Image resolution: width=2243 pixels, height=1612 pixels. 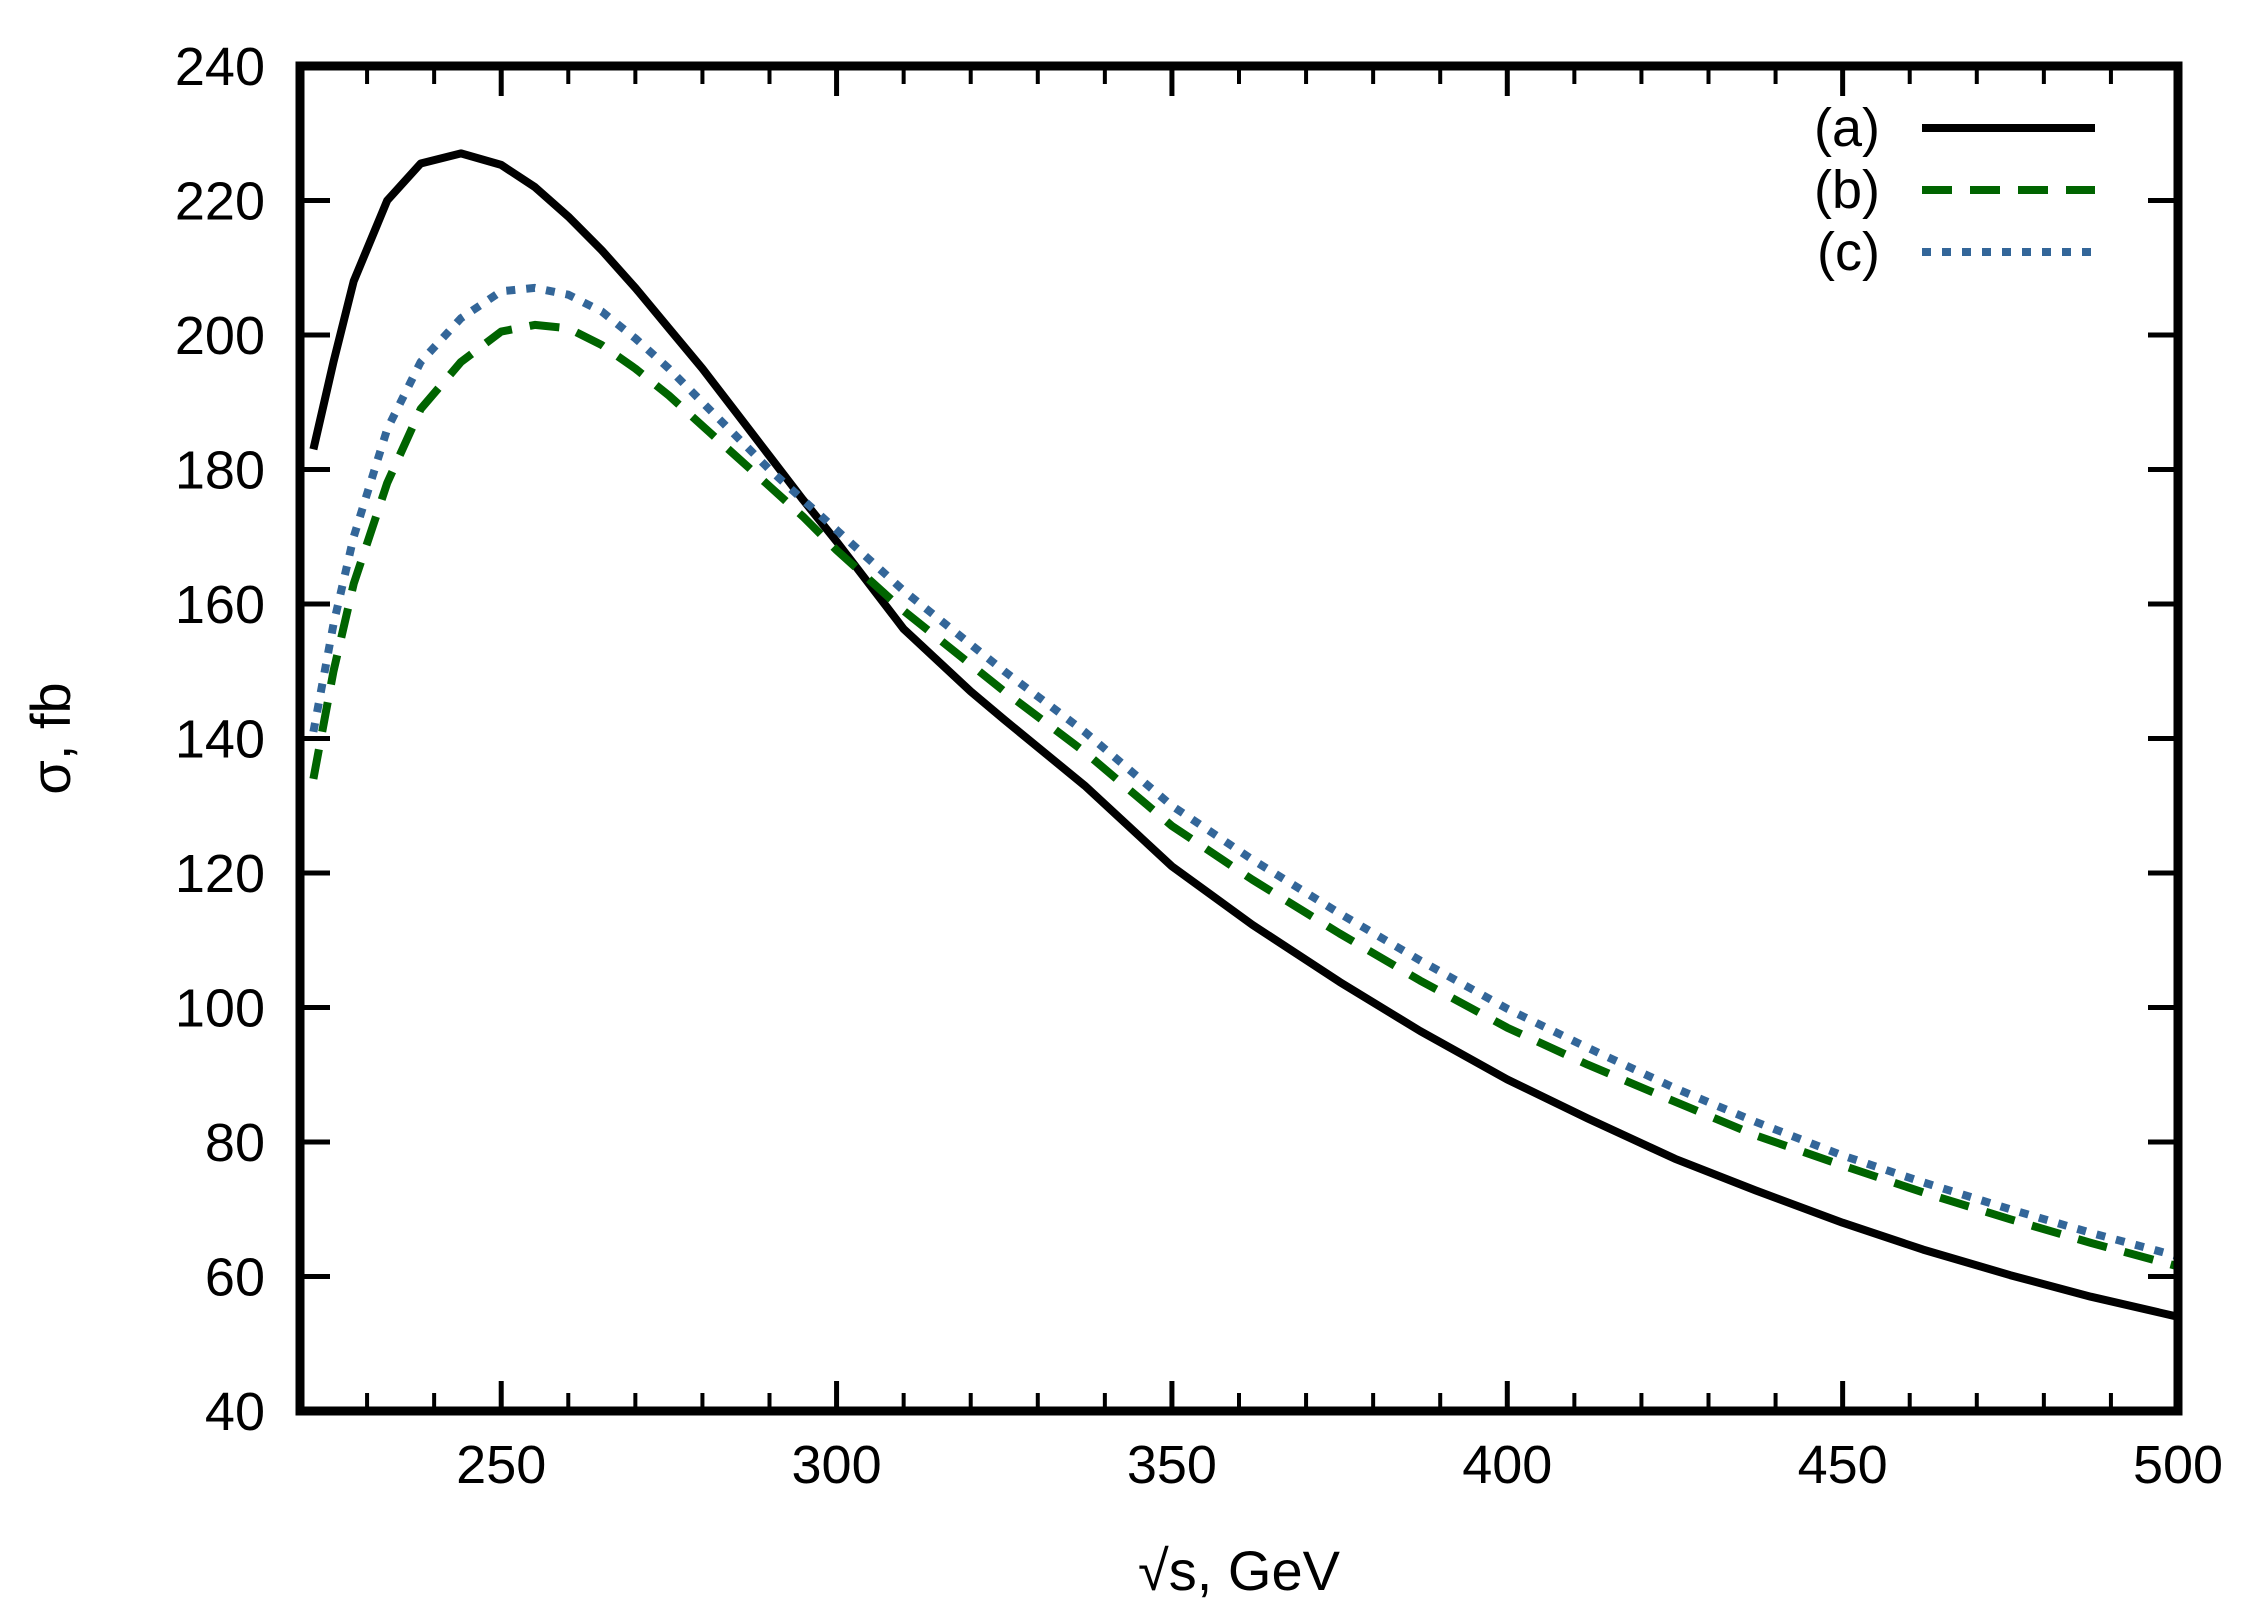 What do you see at coordinates (220, 605) in the screenshot?
I see `y-tick-label: 160` at bounding box center [220, 605].